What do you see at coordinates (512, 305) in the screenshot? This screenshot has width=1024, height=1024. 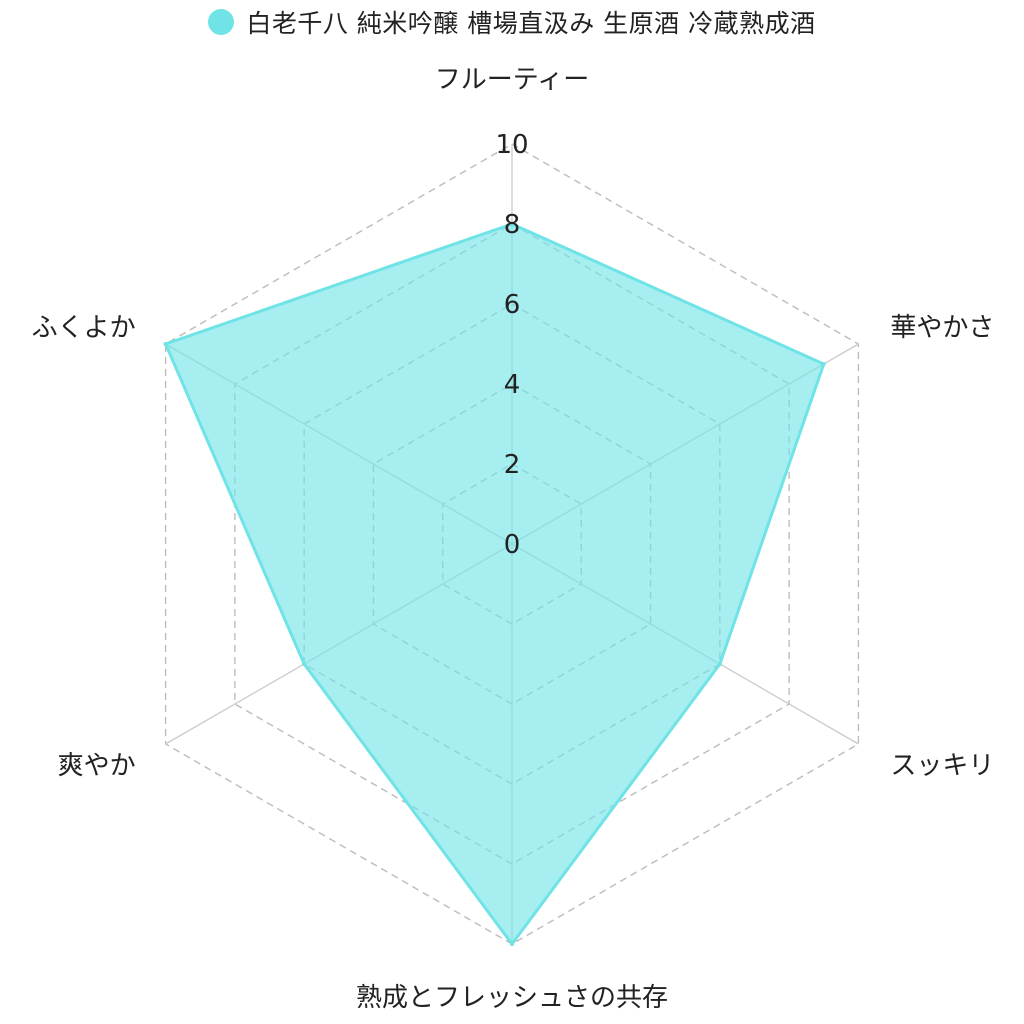 I see `tick-label: 6` at bounding box center [512, 305].